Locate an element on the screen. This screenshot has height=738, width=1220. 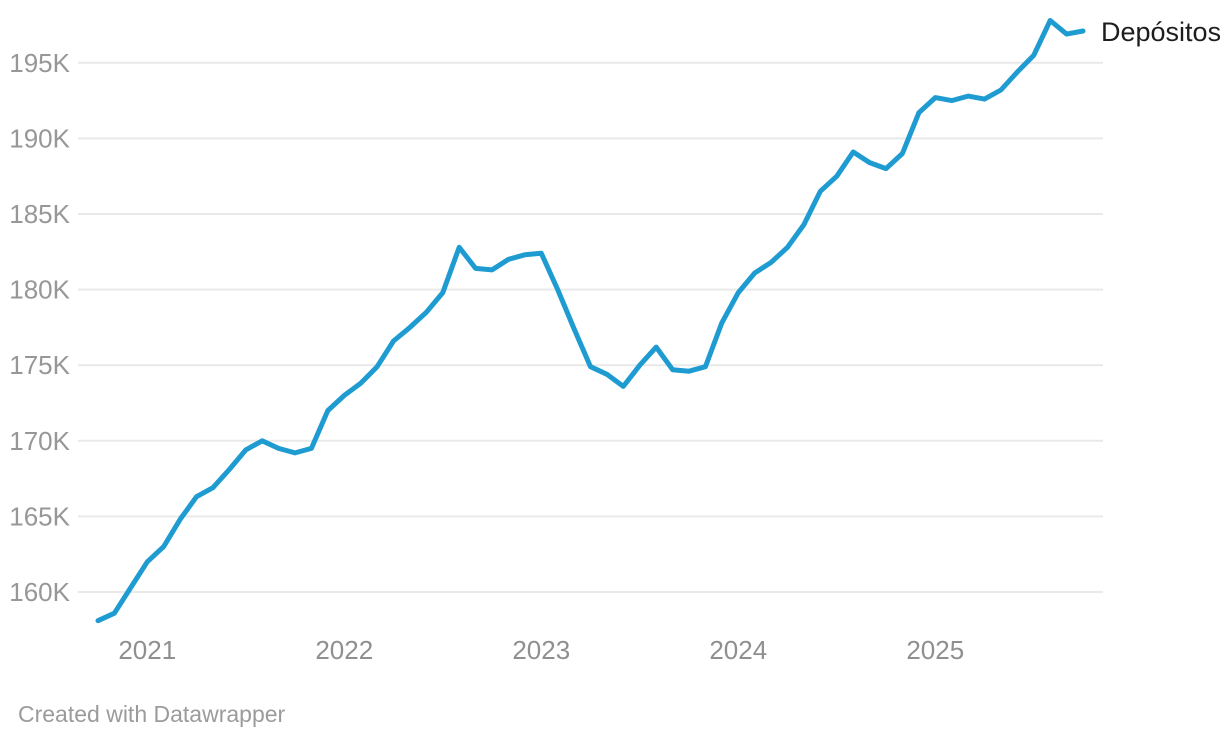
y-tick-label: 165K is located at coordinates (39, 516).